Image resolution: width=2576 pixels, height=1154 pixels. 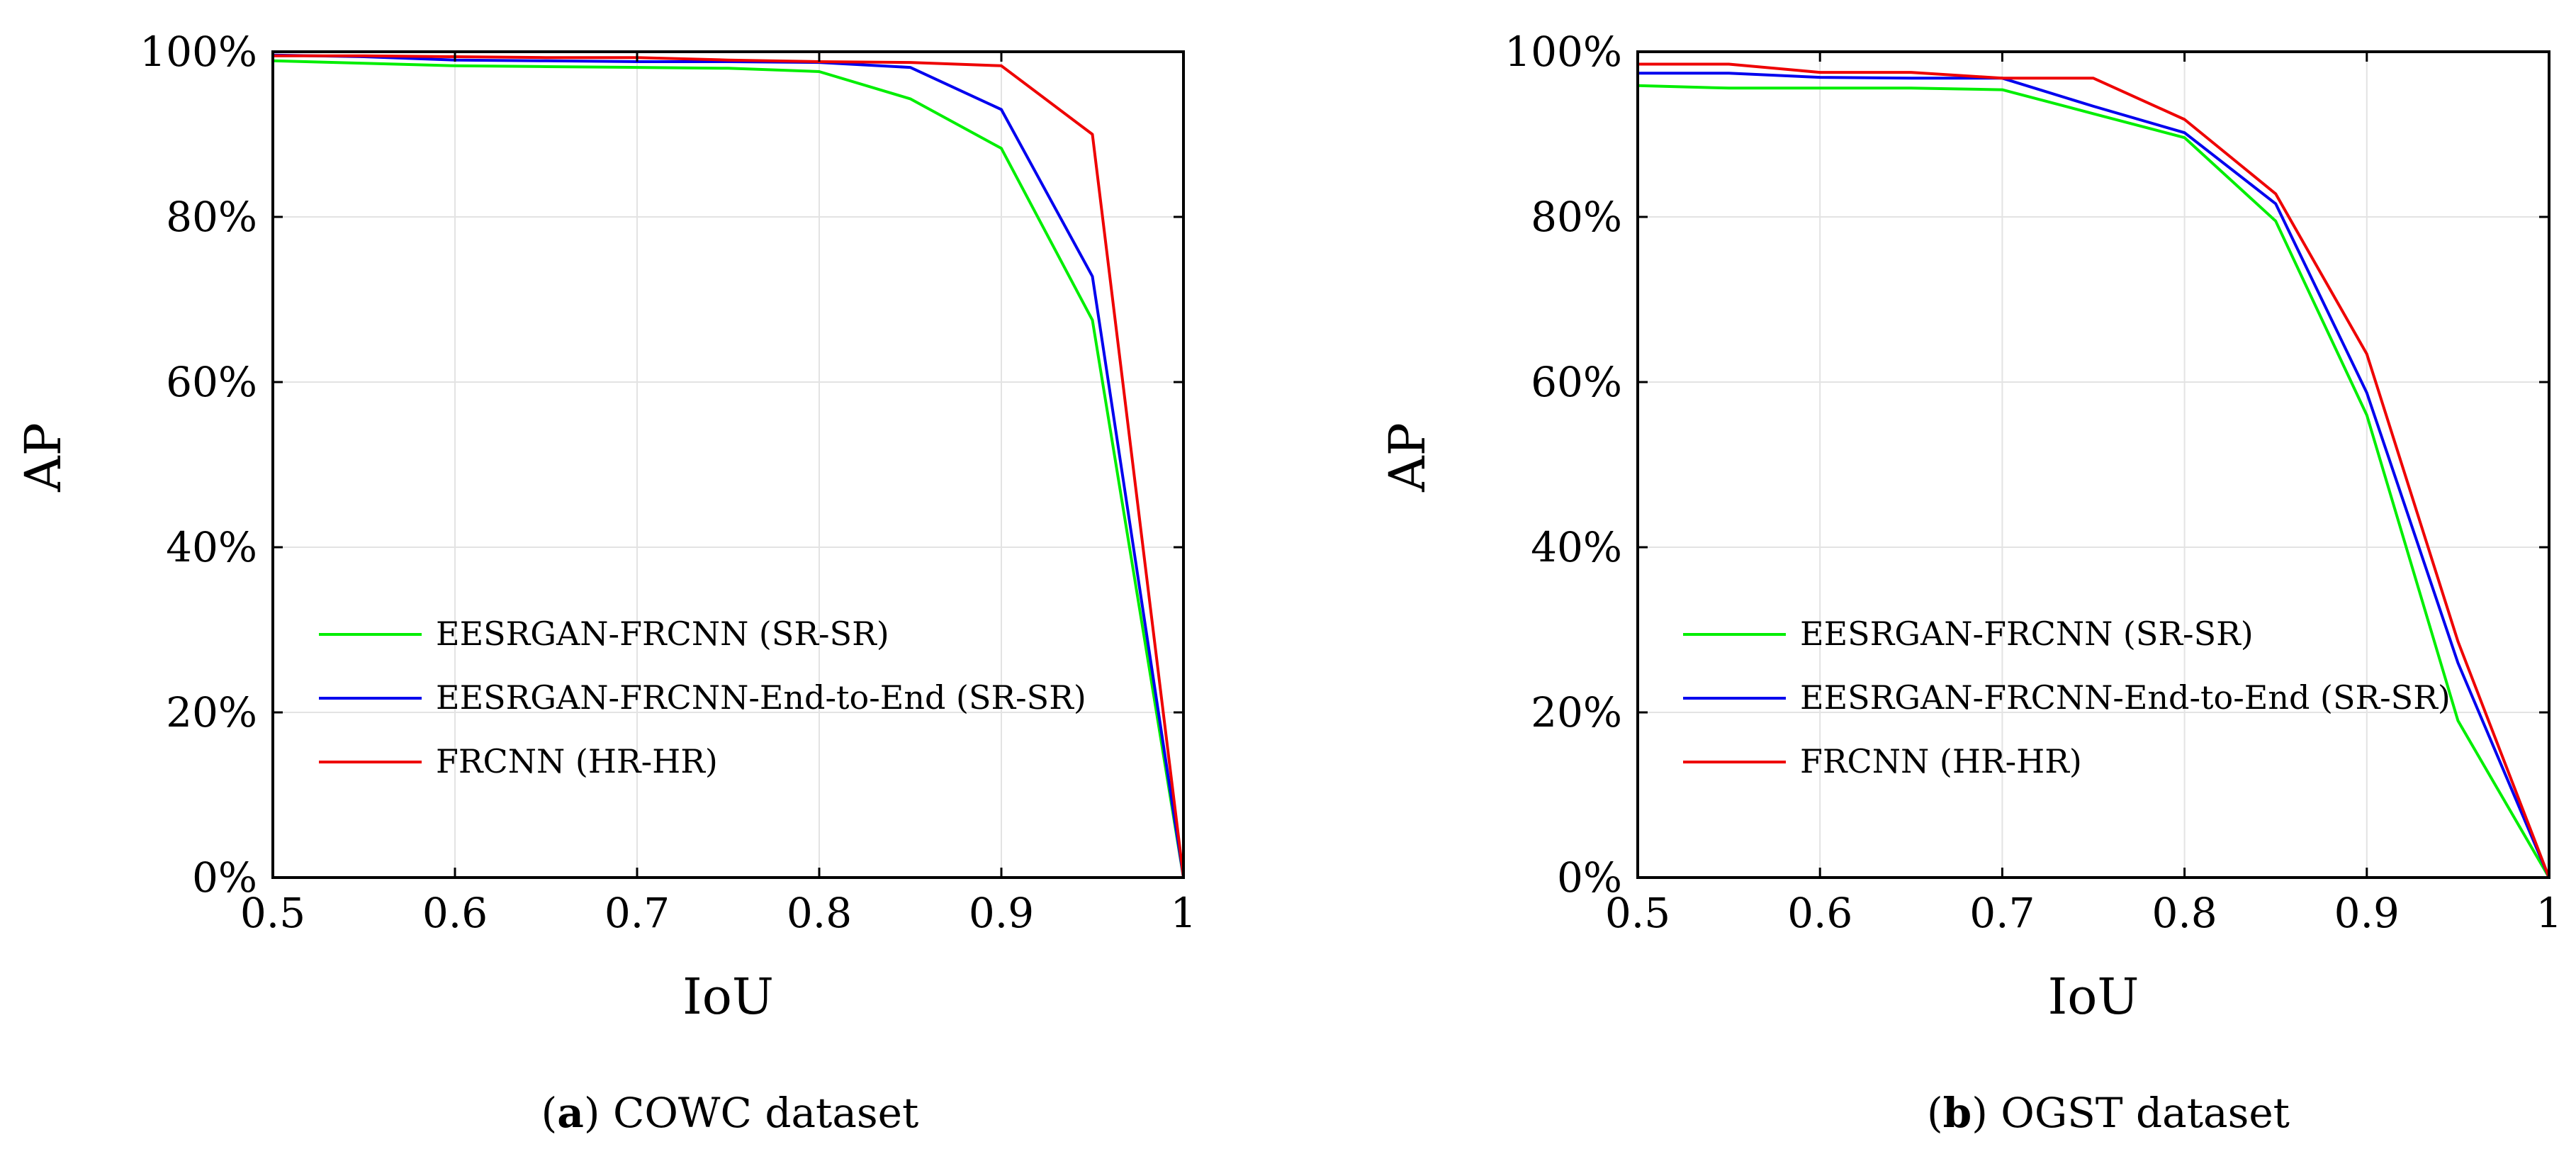 I want to click on panel-caption: (b) OGST dataset, so click(x=2108, y=1113).